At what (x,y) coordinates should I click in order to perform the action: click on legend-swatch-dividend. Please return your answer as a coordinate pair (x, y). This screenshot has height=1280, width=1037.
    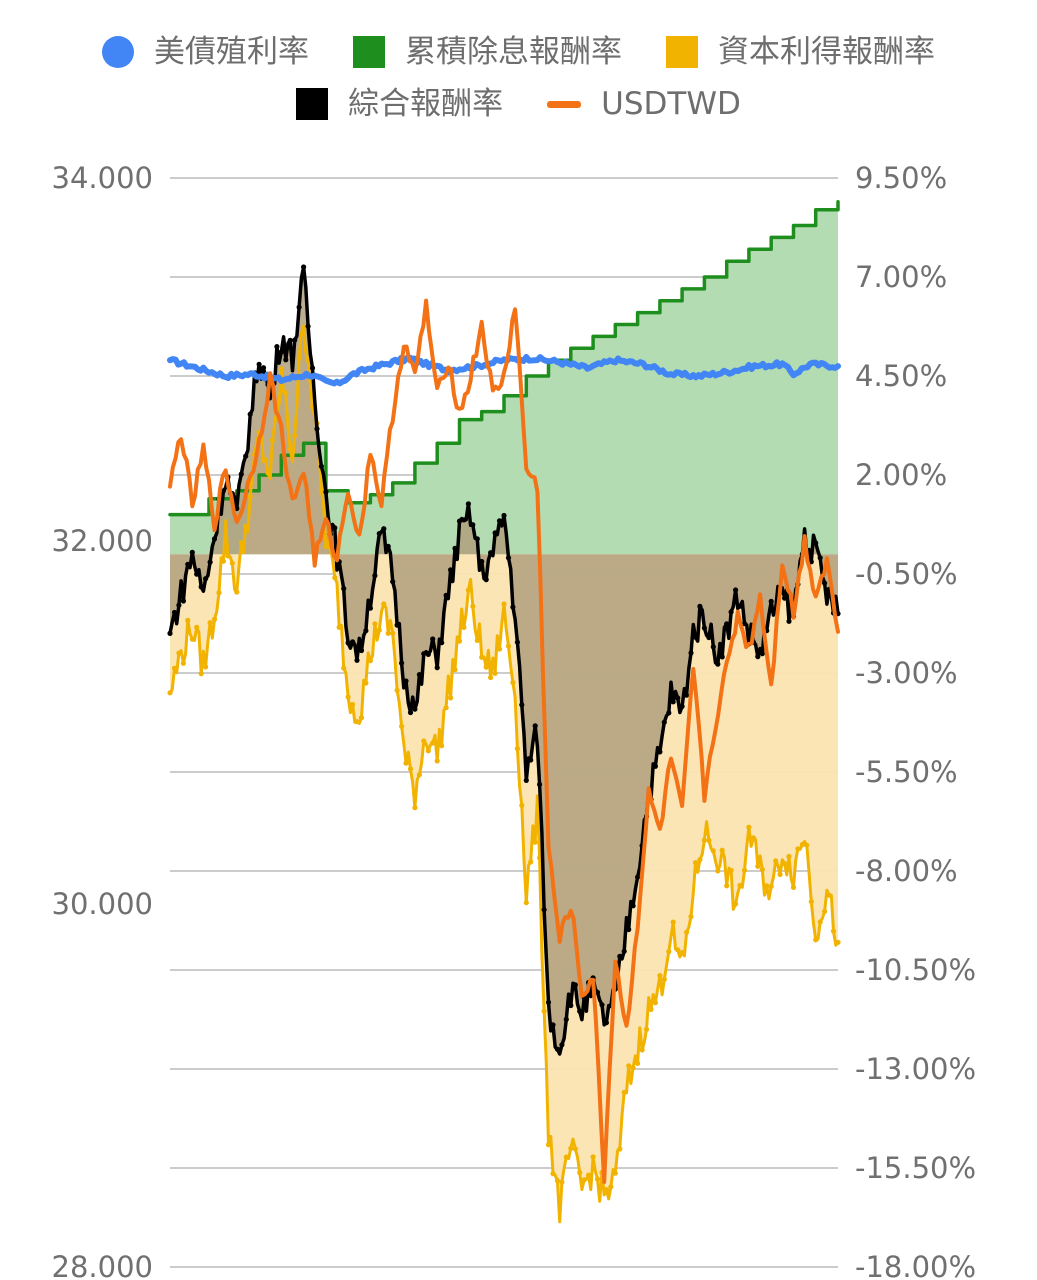
    Looking at the image, I should click on (369, 52).